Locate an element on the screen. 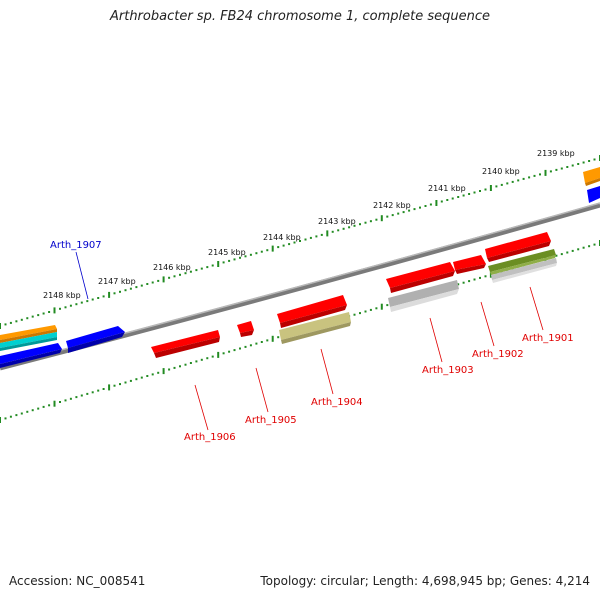 The width and height of the screenshot is (600, 600). scale-label: 2140 kbp is located at coordinates (501, 171).